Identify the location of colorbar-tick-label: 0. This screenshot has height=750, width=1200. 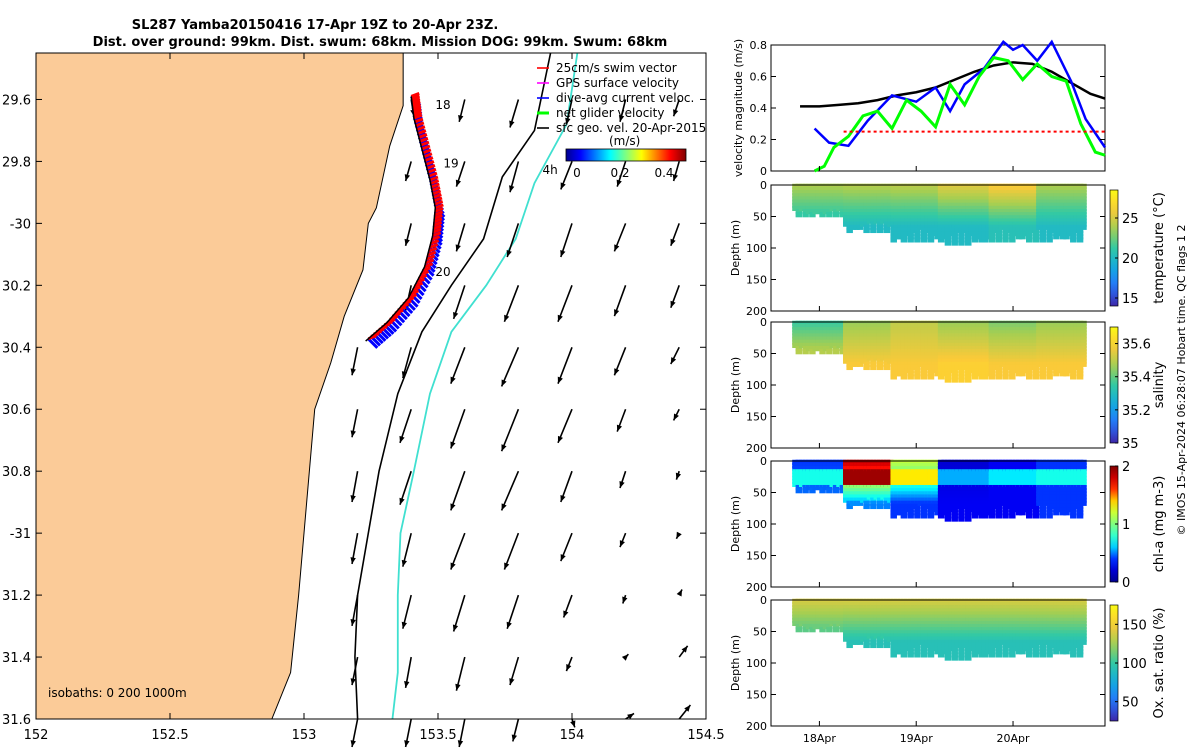
(1126, 583).